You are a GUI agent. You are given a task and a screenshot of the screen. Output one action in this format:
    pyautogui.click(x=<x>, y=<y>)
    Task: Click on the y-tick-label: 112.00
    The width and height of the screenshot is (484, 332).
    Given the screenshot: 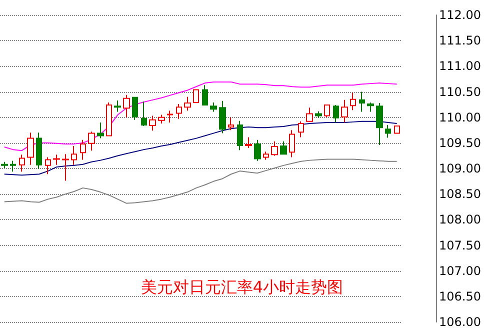 What is the action you would take?
    pyautogui.click(x=460, y=15)
    